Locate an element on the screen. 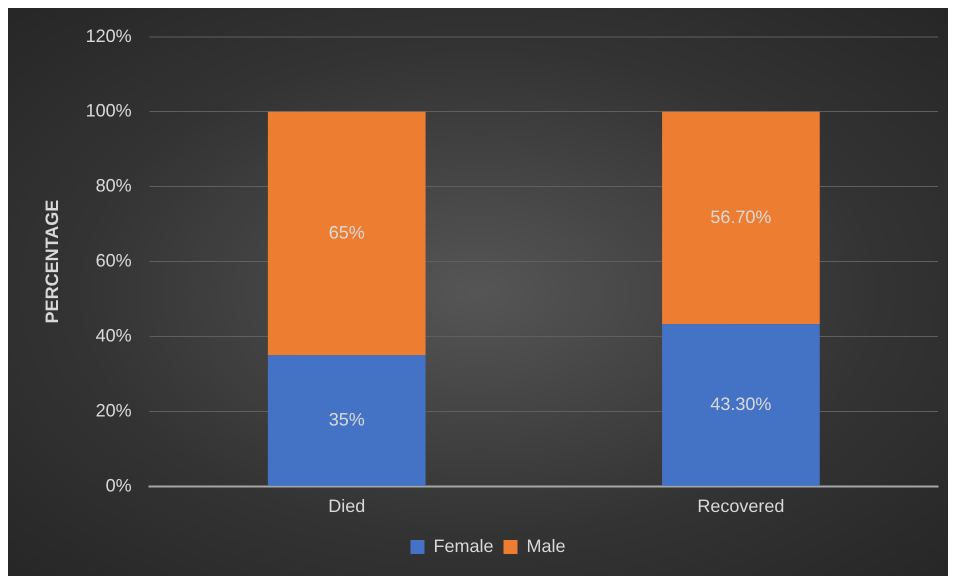  data-label: 35% is located at coordinates (346, 420).